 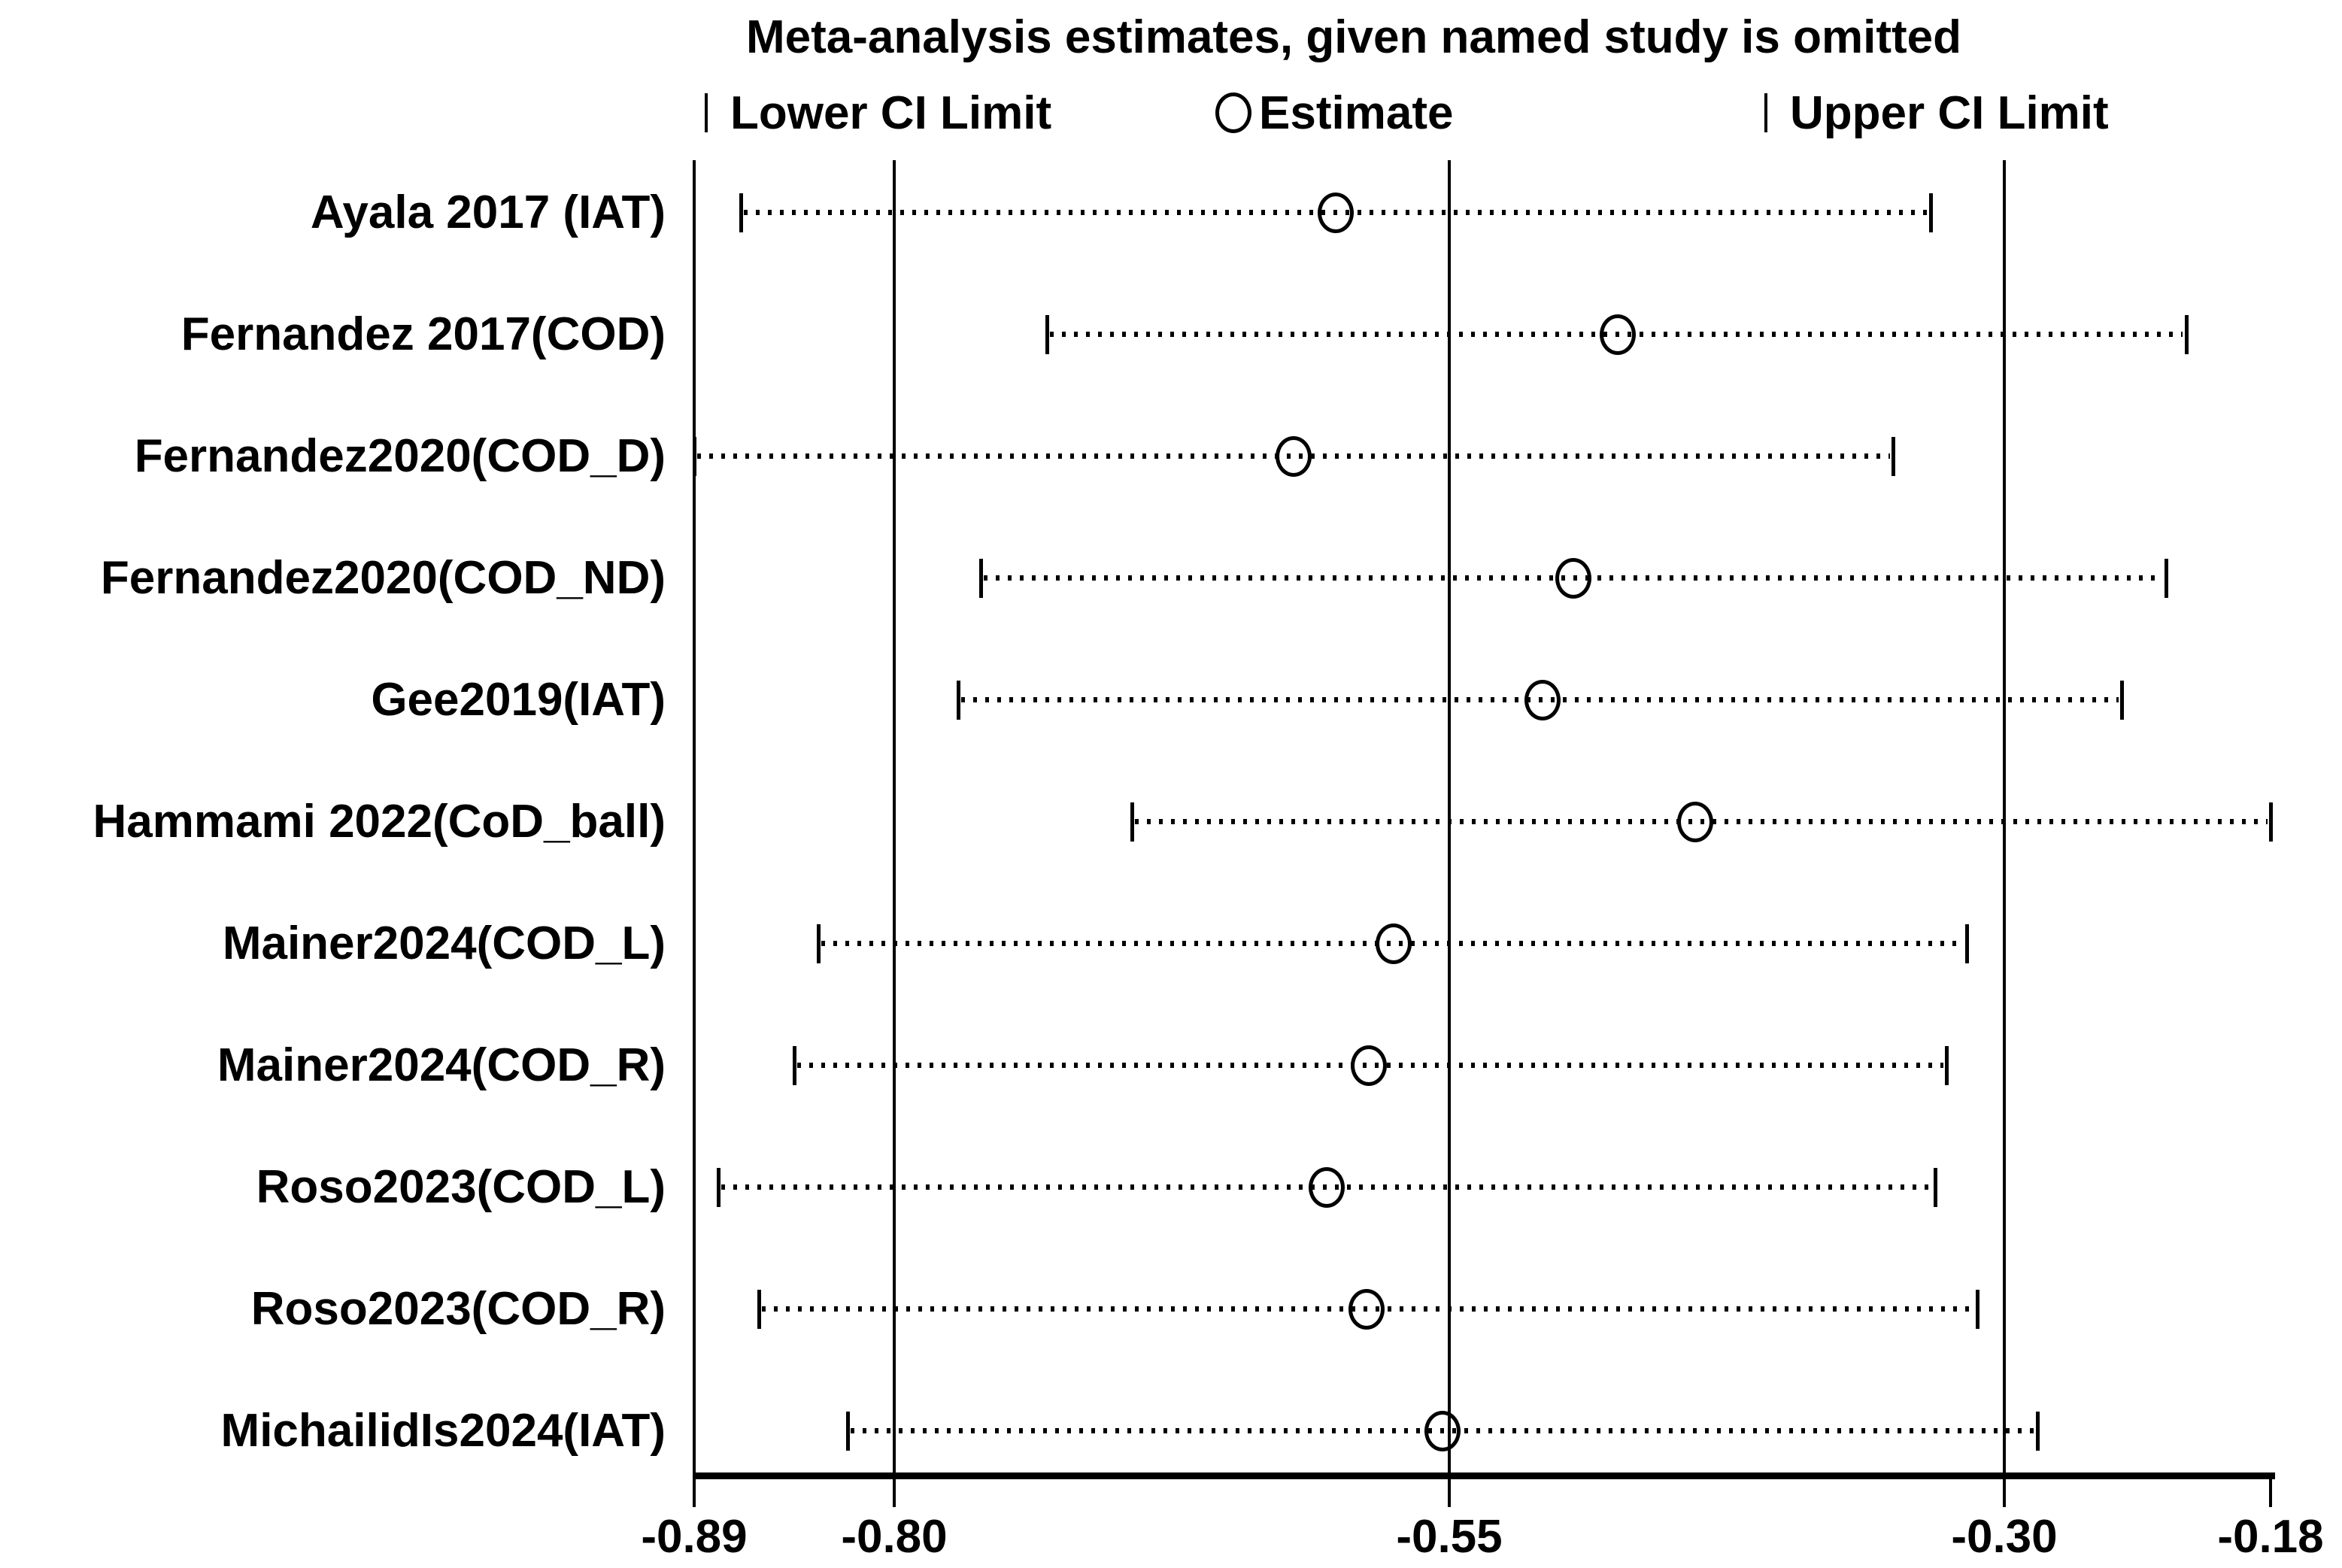 I want to click on study-label: MichailidIs2024(IAT), so click(x=443, y=1431).